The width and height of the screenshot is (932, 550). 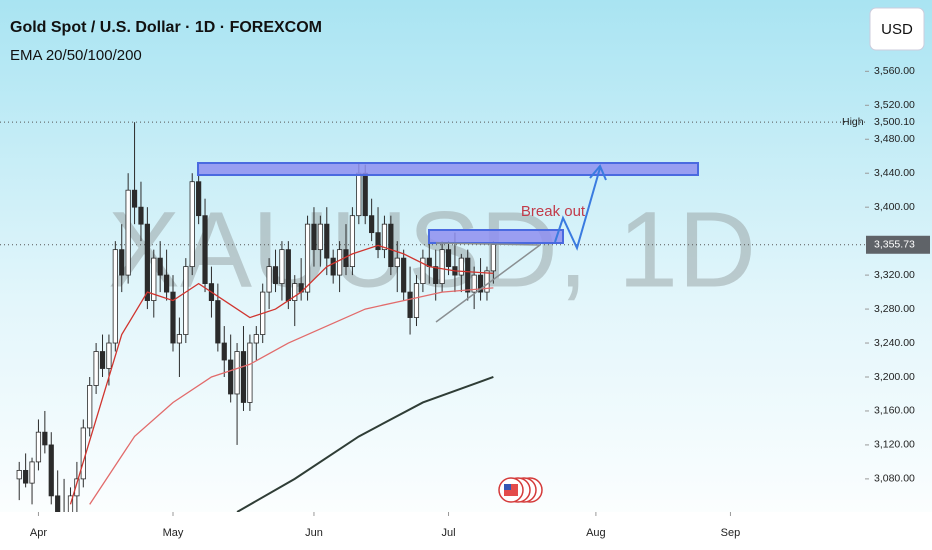 What do you see at coordinates (894, 207) in the screenshot?
I see `y-tick-label: 3,400.00` at bounding box center [894, 207].